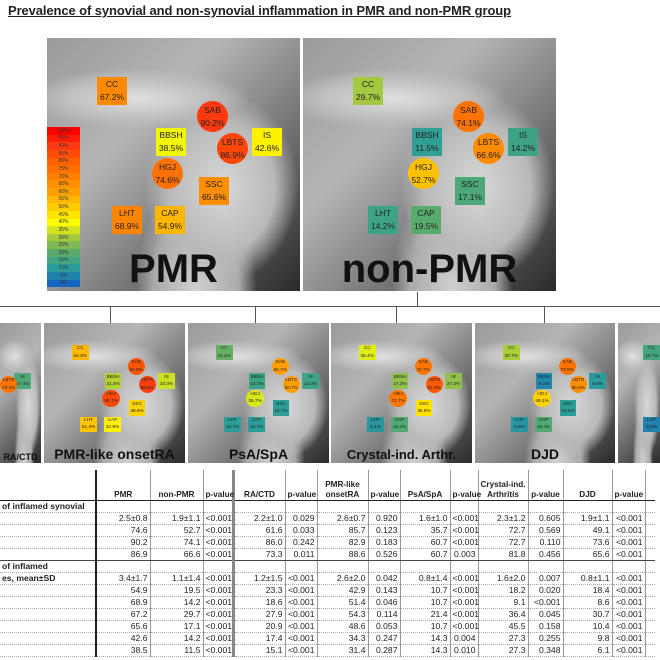 This screenshot has width=660, height=660. Describe the element at coordinates (166, 381) in the screenshot. I see `region-is: IS 34.3%` at that location.